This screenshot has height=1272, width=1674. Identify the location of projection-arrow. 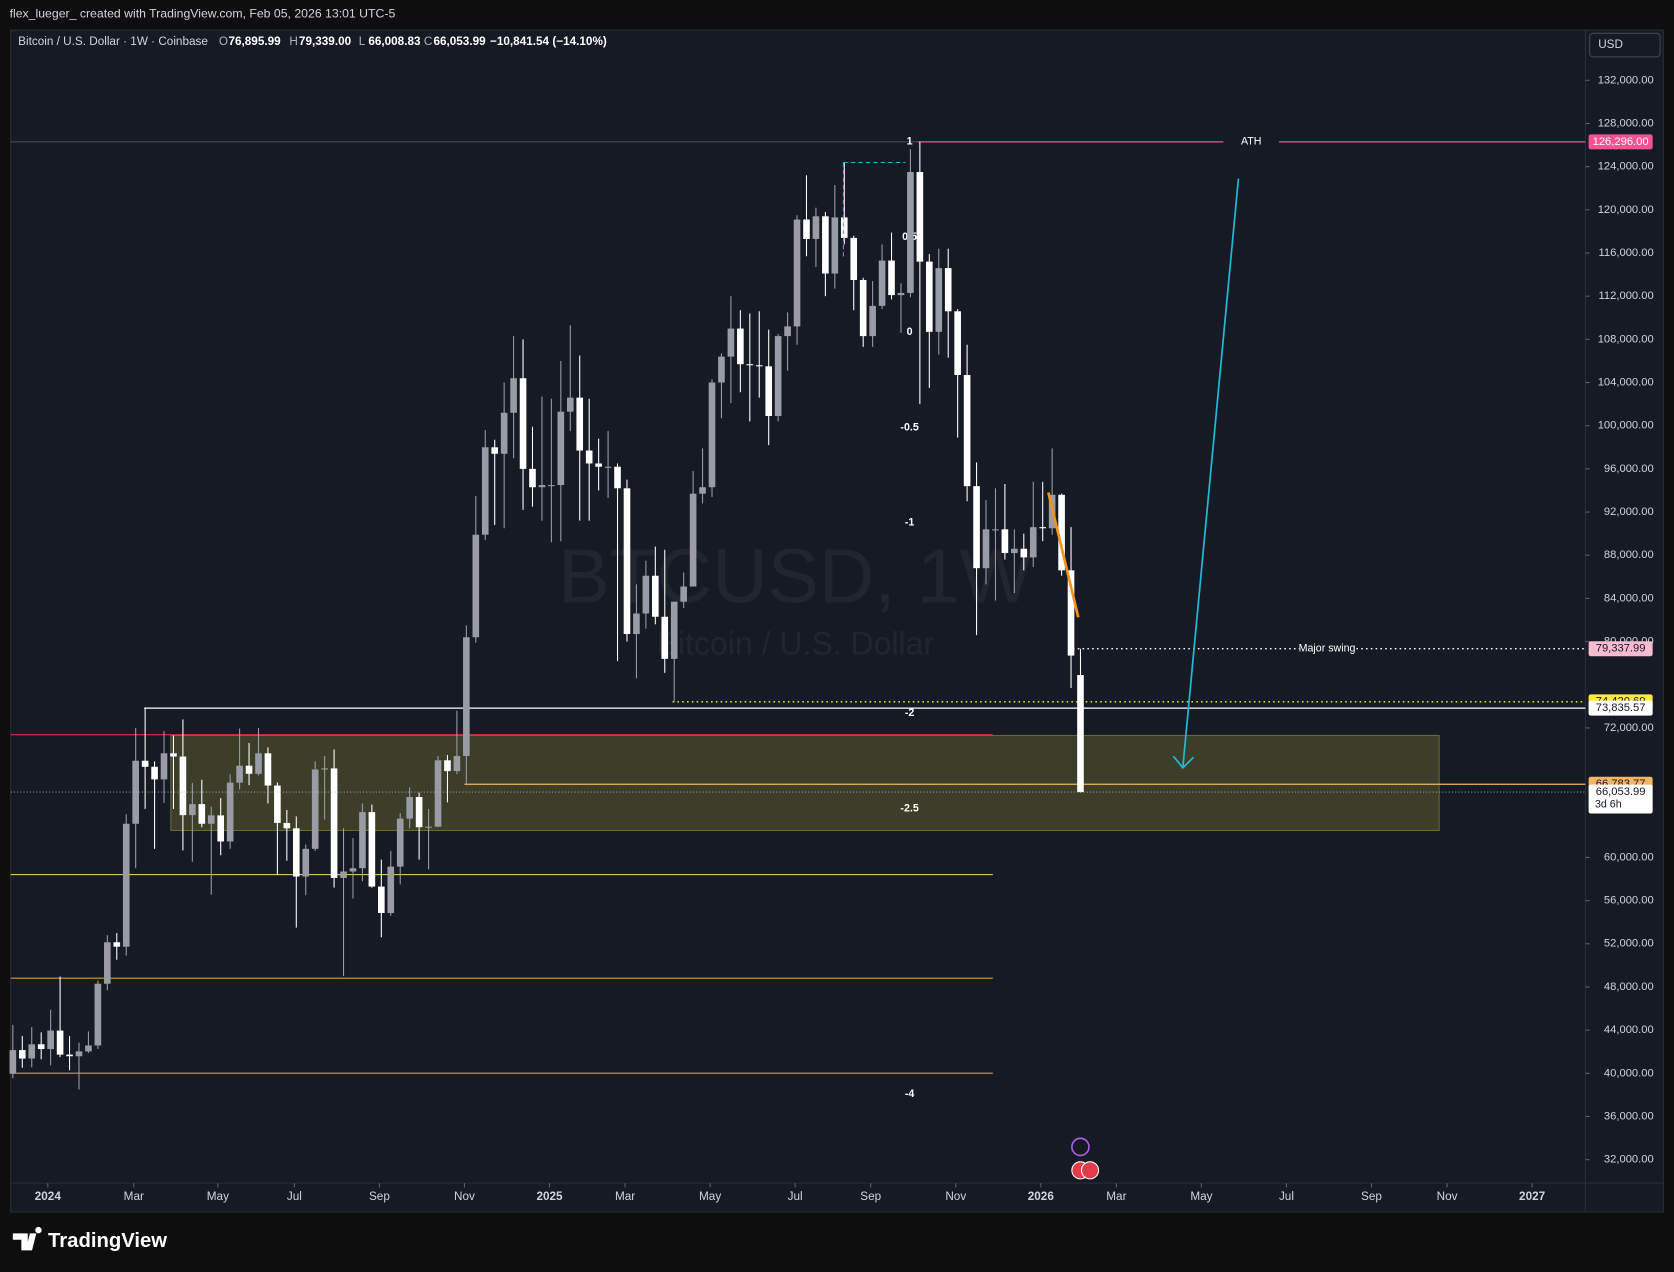
(1211, 472).